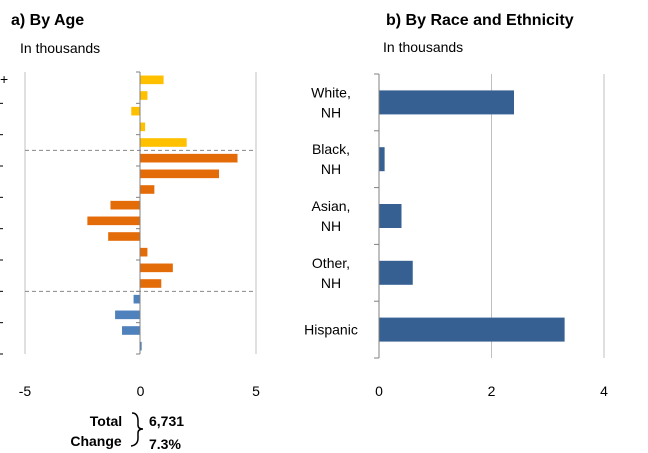  Describe the element at coordinates (137, 429) in the screenshot. I see `brace-icon` at that location.